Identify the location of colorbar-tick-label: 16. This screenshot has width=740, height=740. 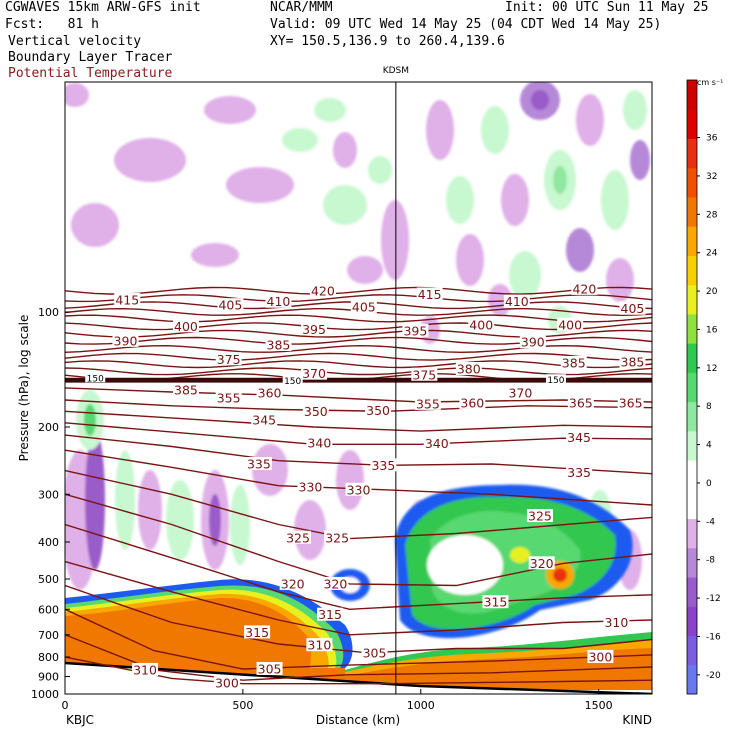
(712, 330).